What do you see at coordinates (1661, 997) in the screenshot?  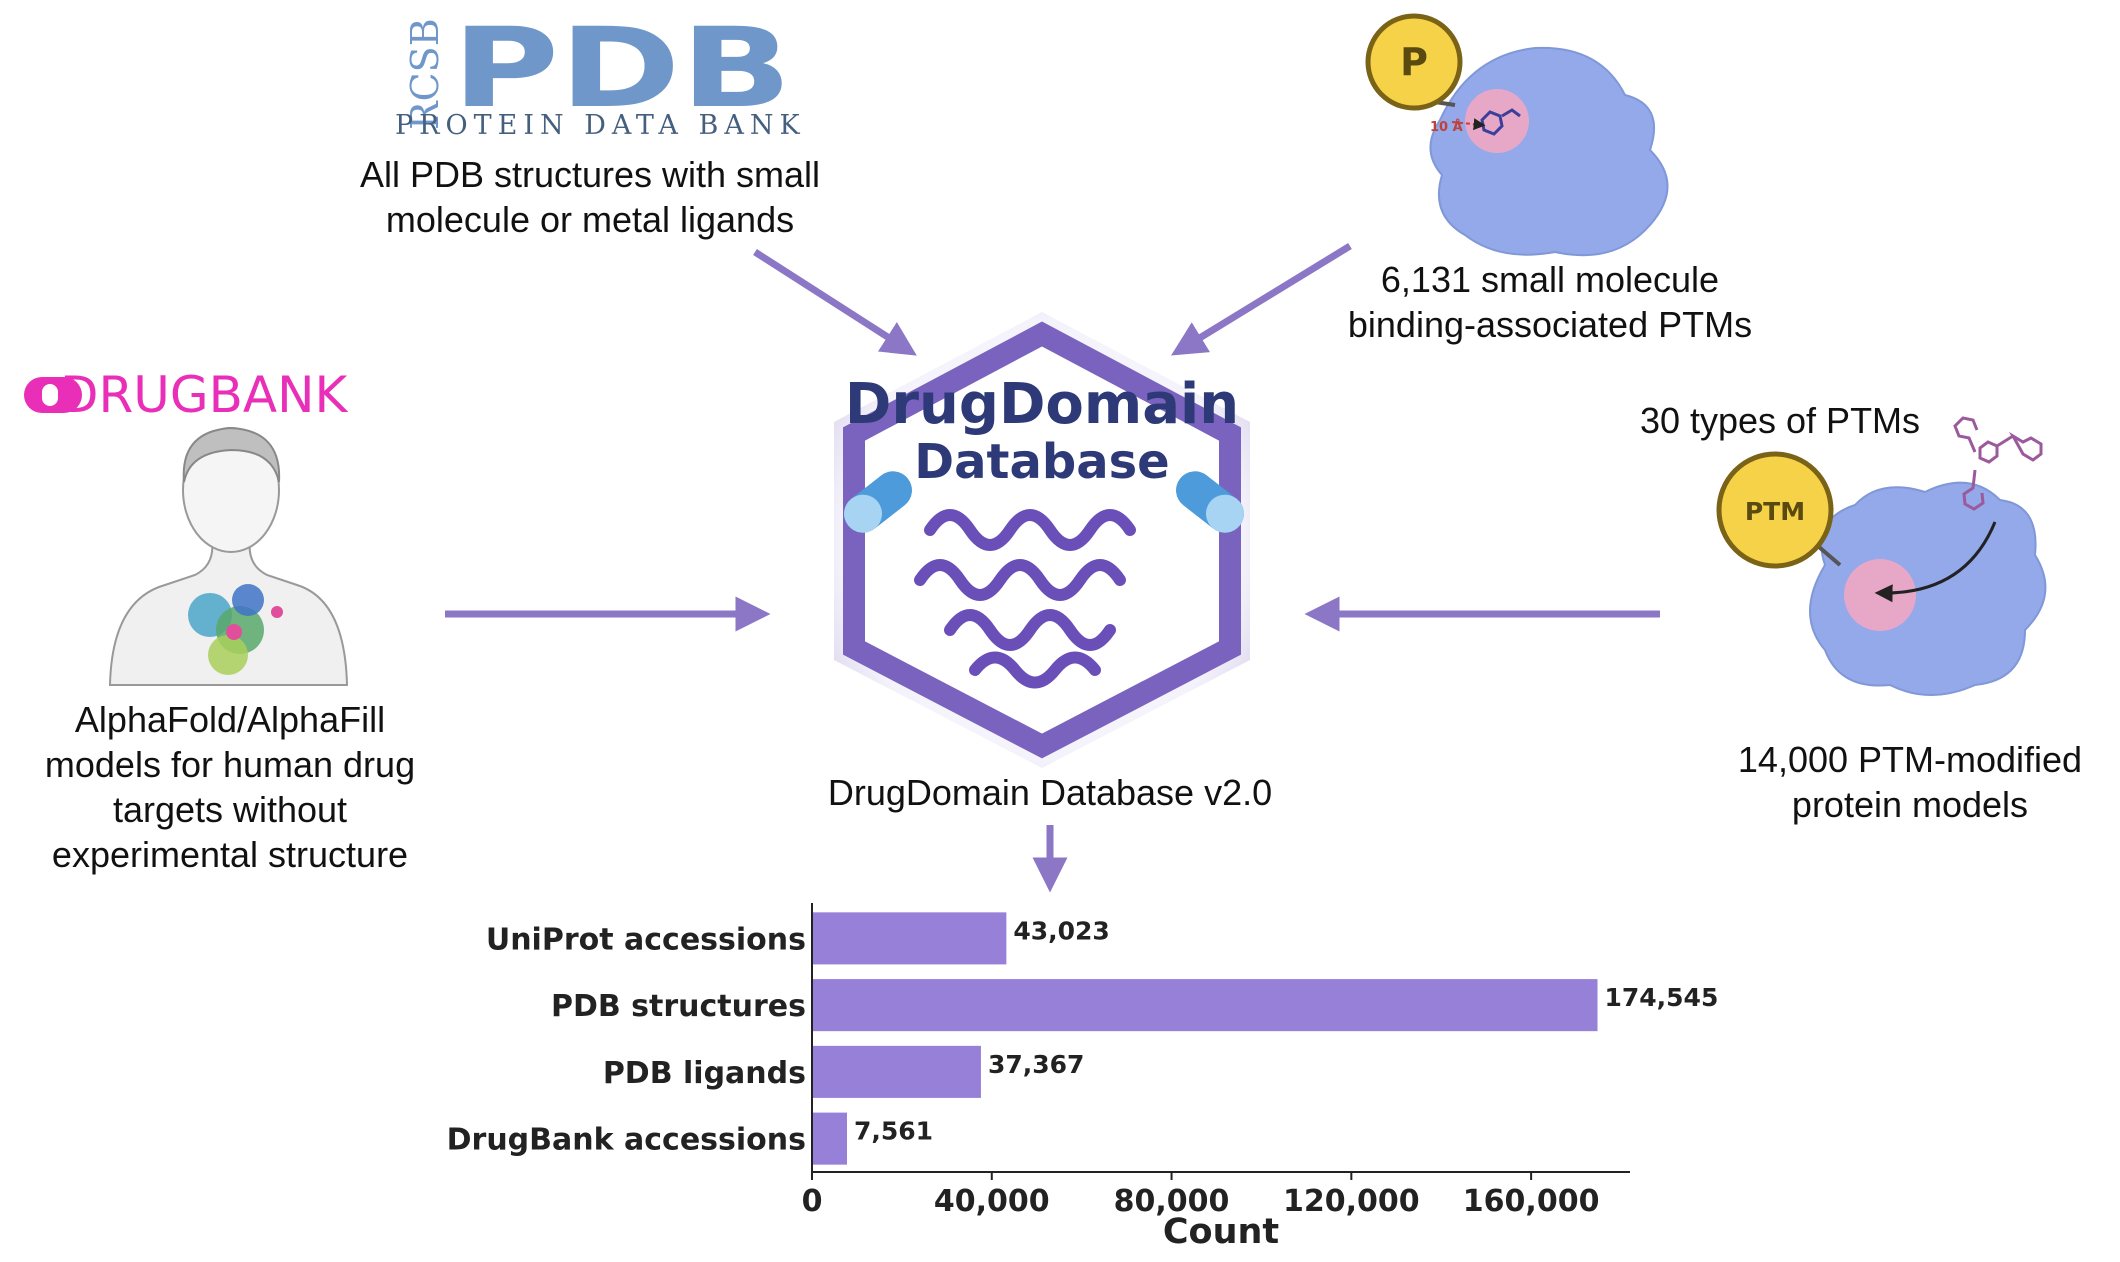 I see `value-label: 174,545` at bounding box center [1661, 997].